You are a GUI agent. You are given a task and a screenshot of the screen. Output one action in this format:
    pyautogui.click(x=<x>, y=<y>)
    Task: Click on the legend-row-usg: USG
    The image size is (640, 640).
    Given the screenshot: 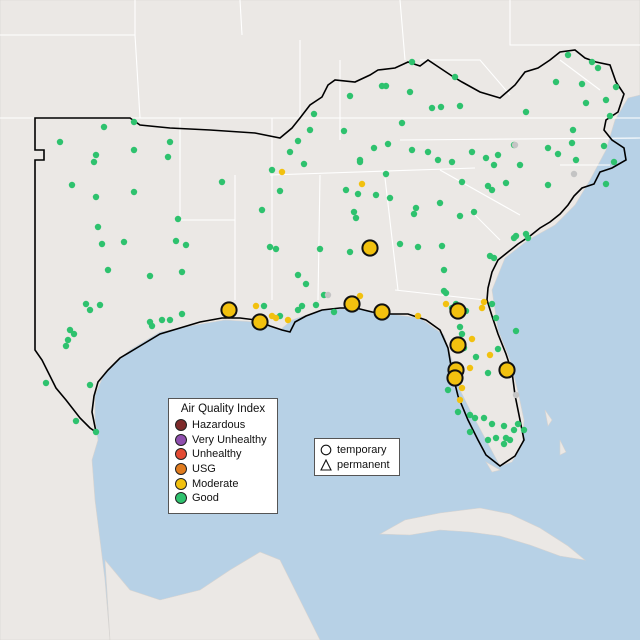 What is the action you would take?
    pyautogui.click(x=223, y=469)
    